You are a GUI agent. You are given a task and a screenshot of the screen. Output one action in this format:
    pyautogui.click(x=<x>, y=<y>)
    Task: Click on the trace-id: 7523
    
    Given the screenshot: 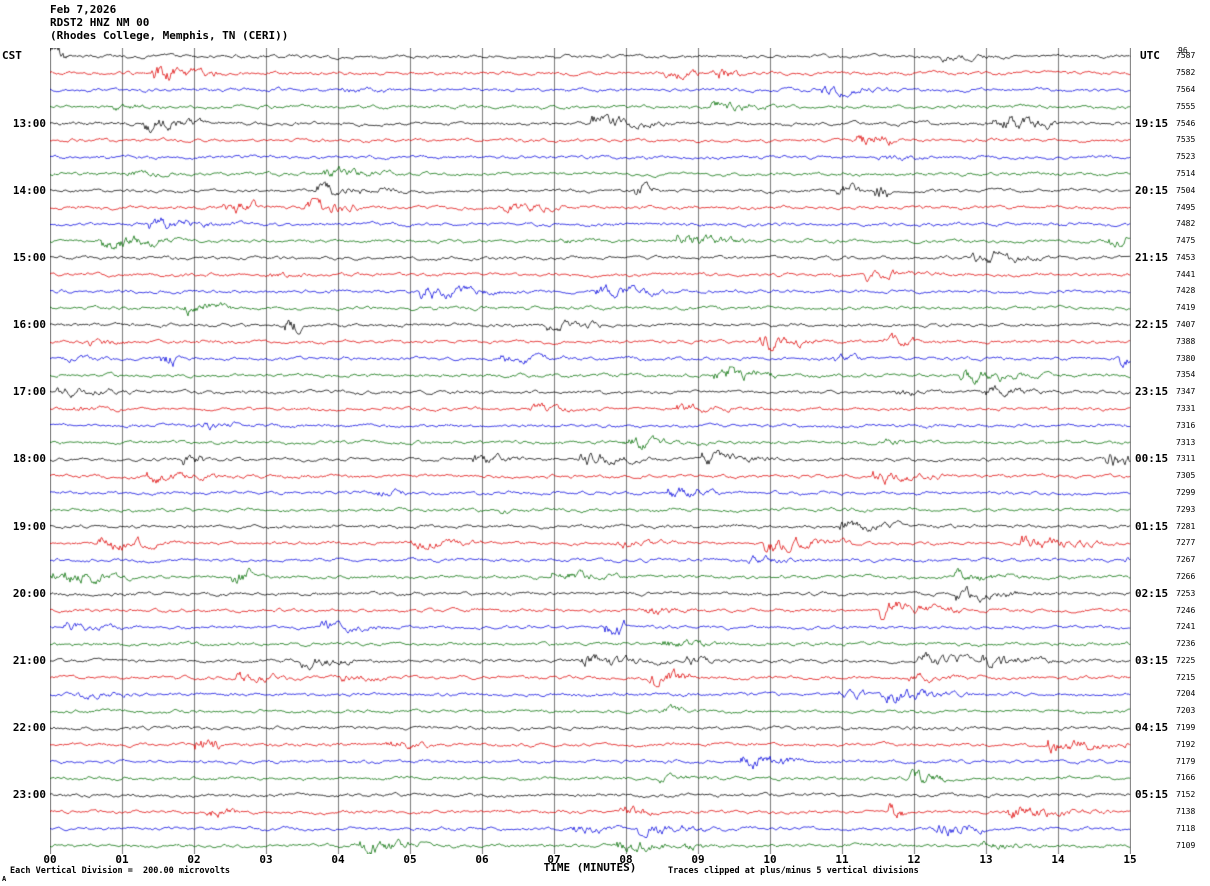 What is the action you would take?
    pyautogui.click(x=1186, y=157)
    